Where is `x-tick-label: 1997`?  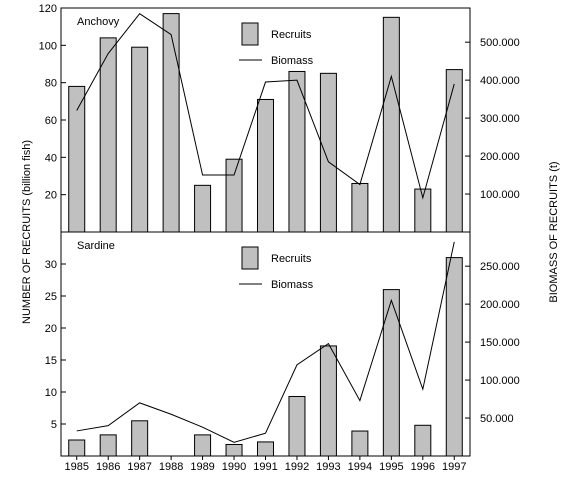 x-tick-label: 1997 is located at coordinates (454, 467).